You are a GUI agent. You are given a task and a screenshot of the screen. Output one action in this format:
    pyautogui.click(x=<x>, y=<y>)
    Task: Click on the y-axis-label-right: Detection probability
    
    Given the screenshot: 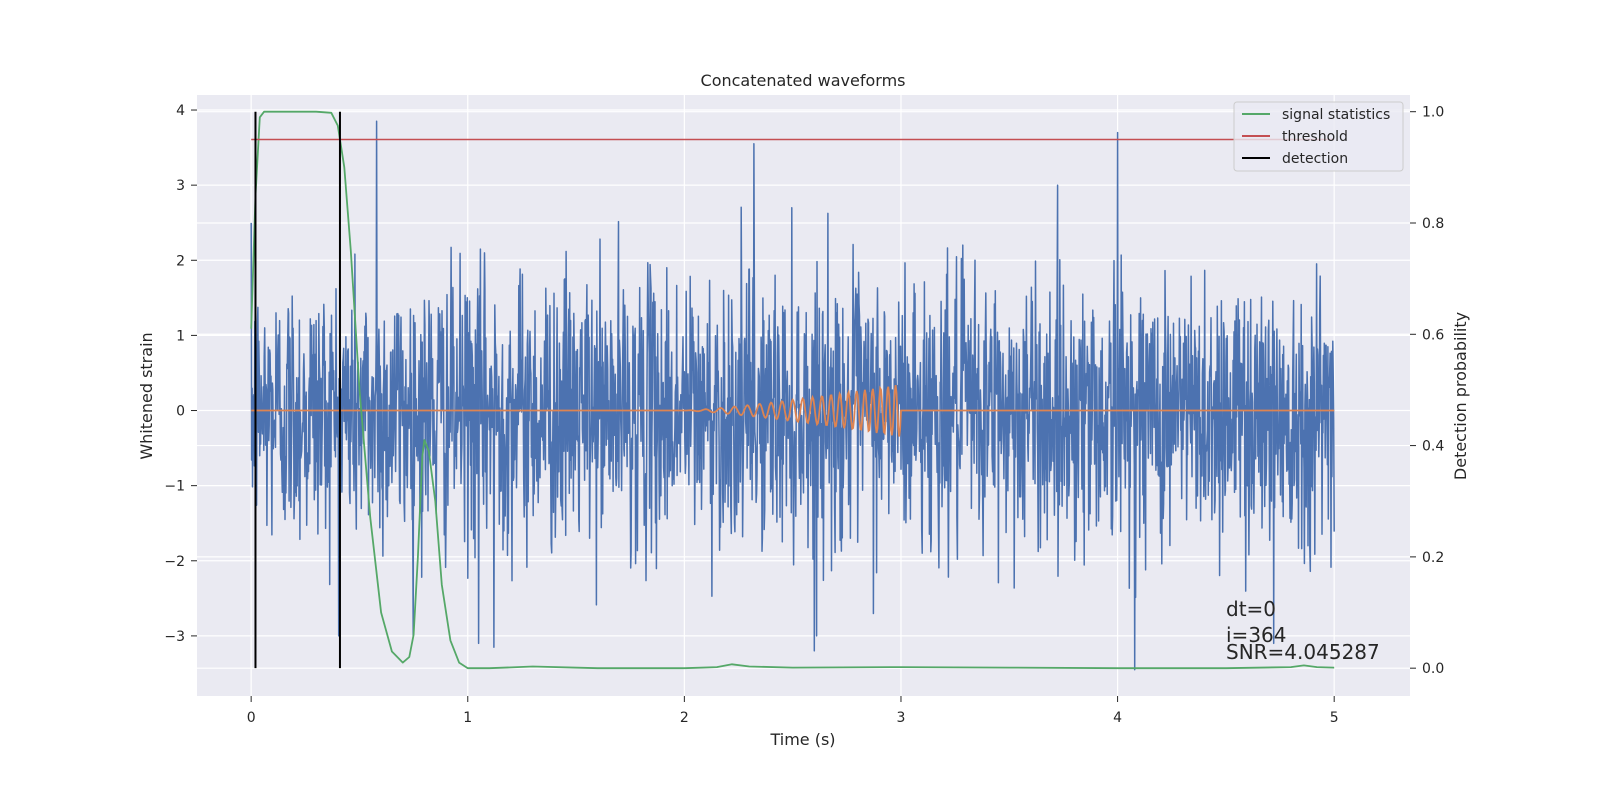 What is the action you would take?
    pyautogui.click(x=1460, y=396)
    